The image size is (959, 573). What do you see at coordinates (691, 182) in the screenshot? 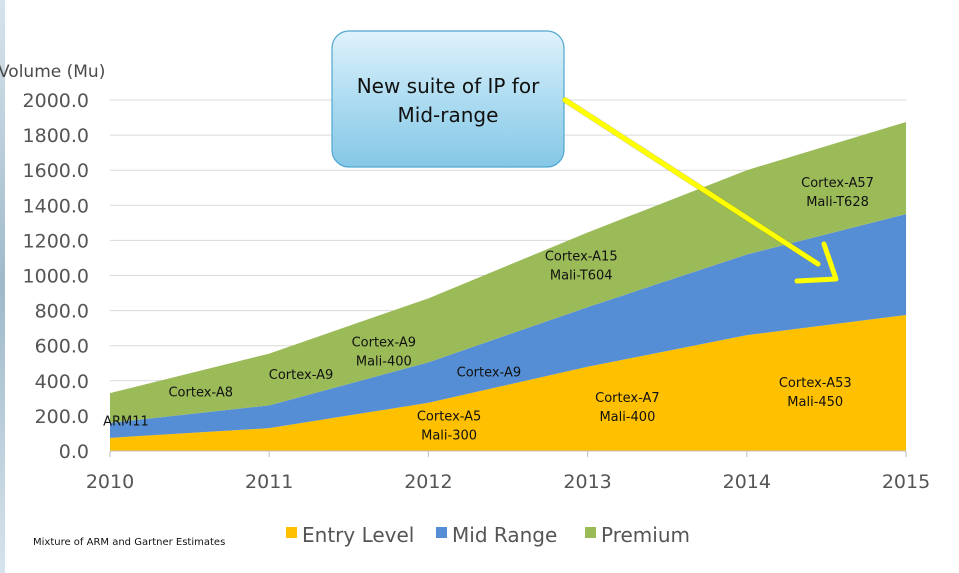
I see `callout-arrow-shaft` at bounding box center [691, 182].